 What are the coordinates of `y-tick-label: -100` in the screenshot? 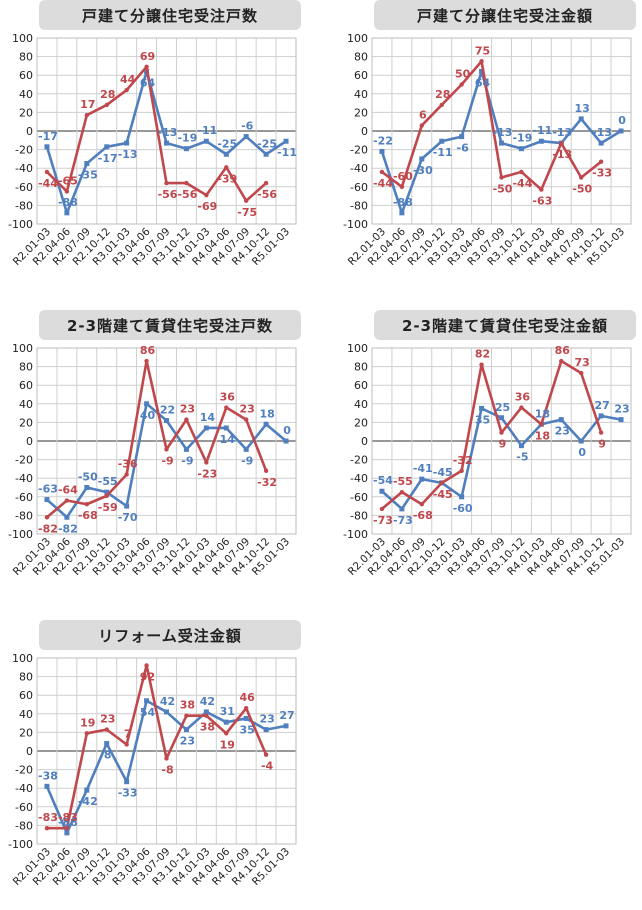 It's located at (20, 844).